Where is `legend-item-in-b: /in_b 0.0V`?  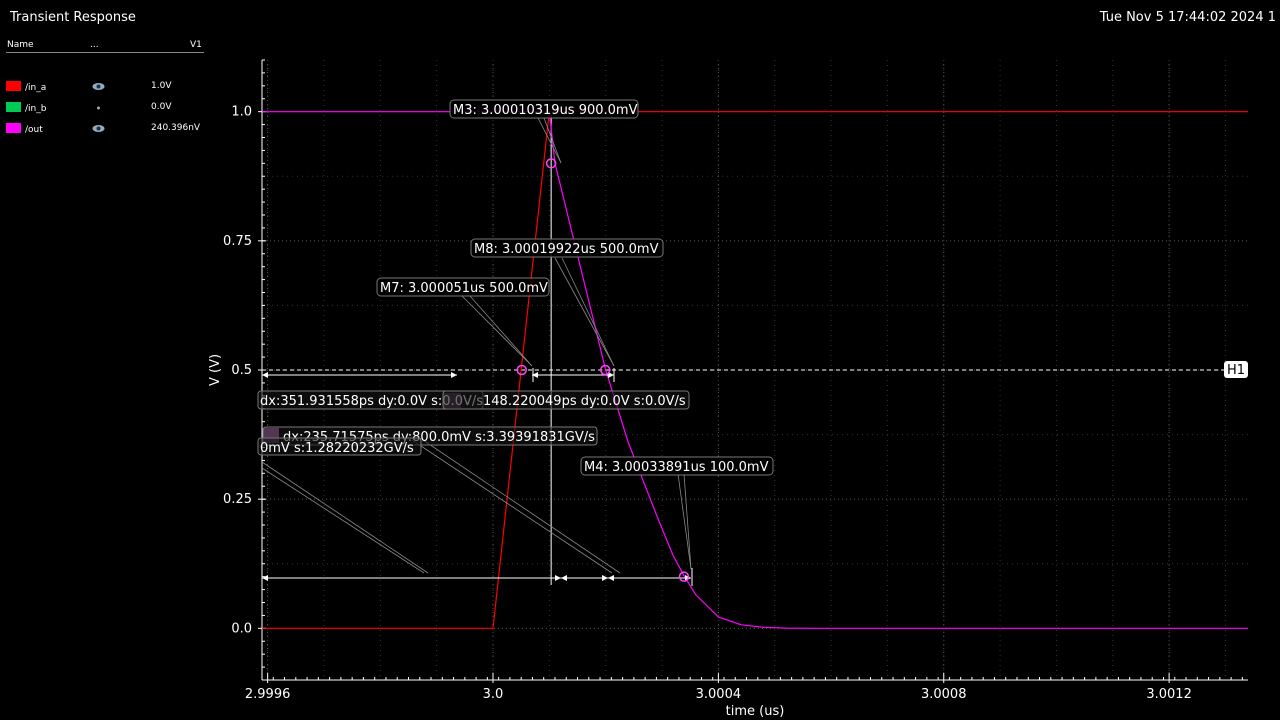
legend-item-in-b: /in_b 0.0V is located at coordinates (105, 110).